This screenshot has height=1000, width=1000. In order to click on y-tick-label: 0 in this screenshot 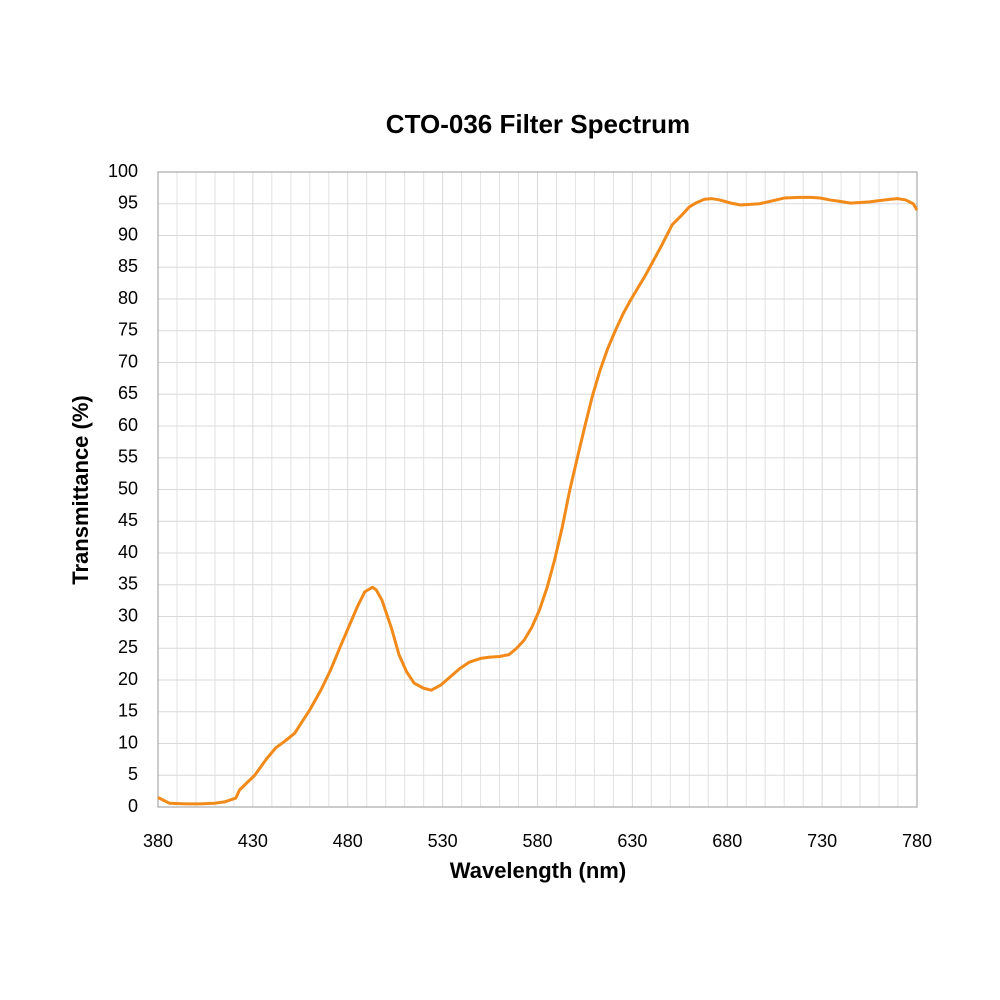, I will do `click(133, 806)`.